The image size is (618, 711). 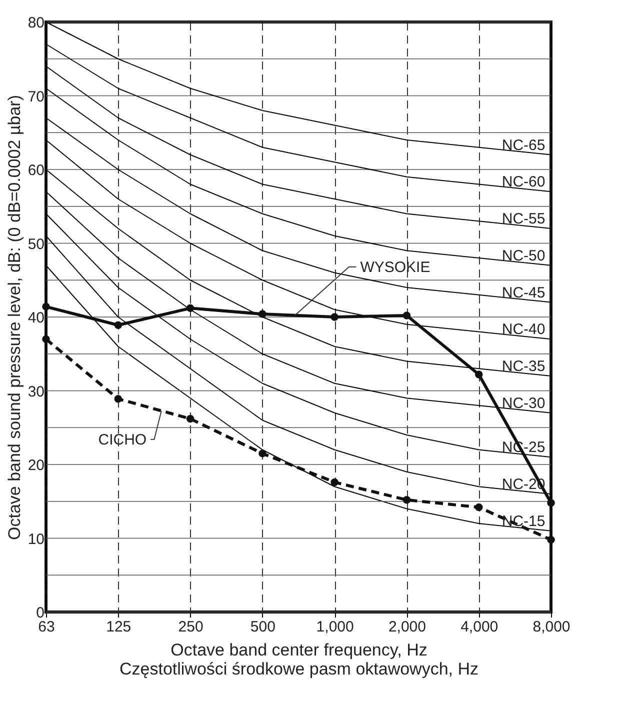 What do you see at coordinates (299, 669) in the screenshot?
I see `text: Częstotliwości środkowe pasm oktawowych, Hz` at bounding box center [299, 669].